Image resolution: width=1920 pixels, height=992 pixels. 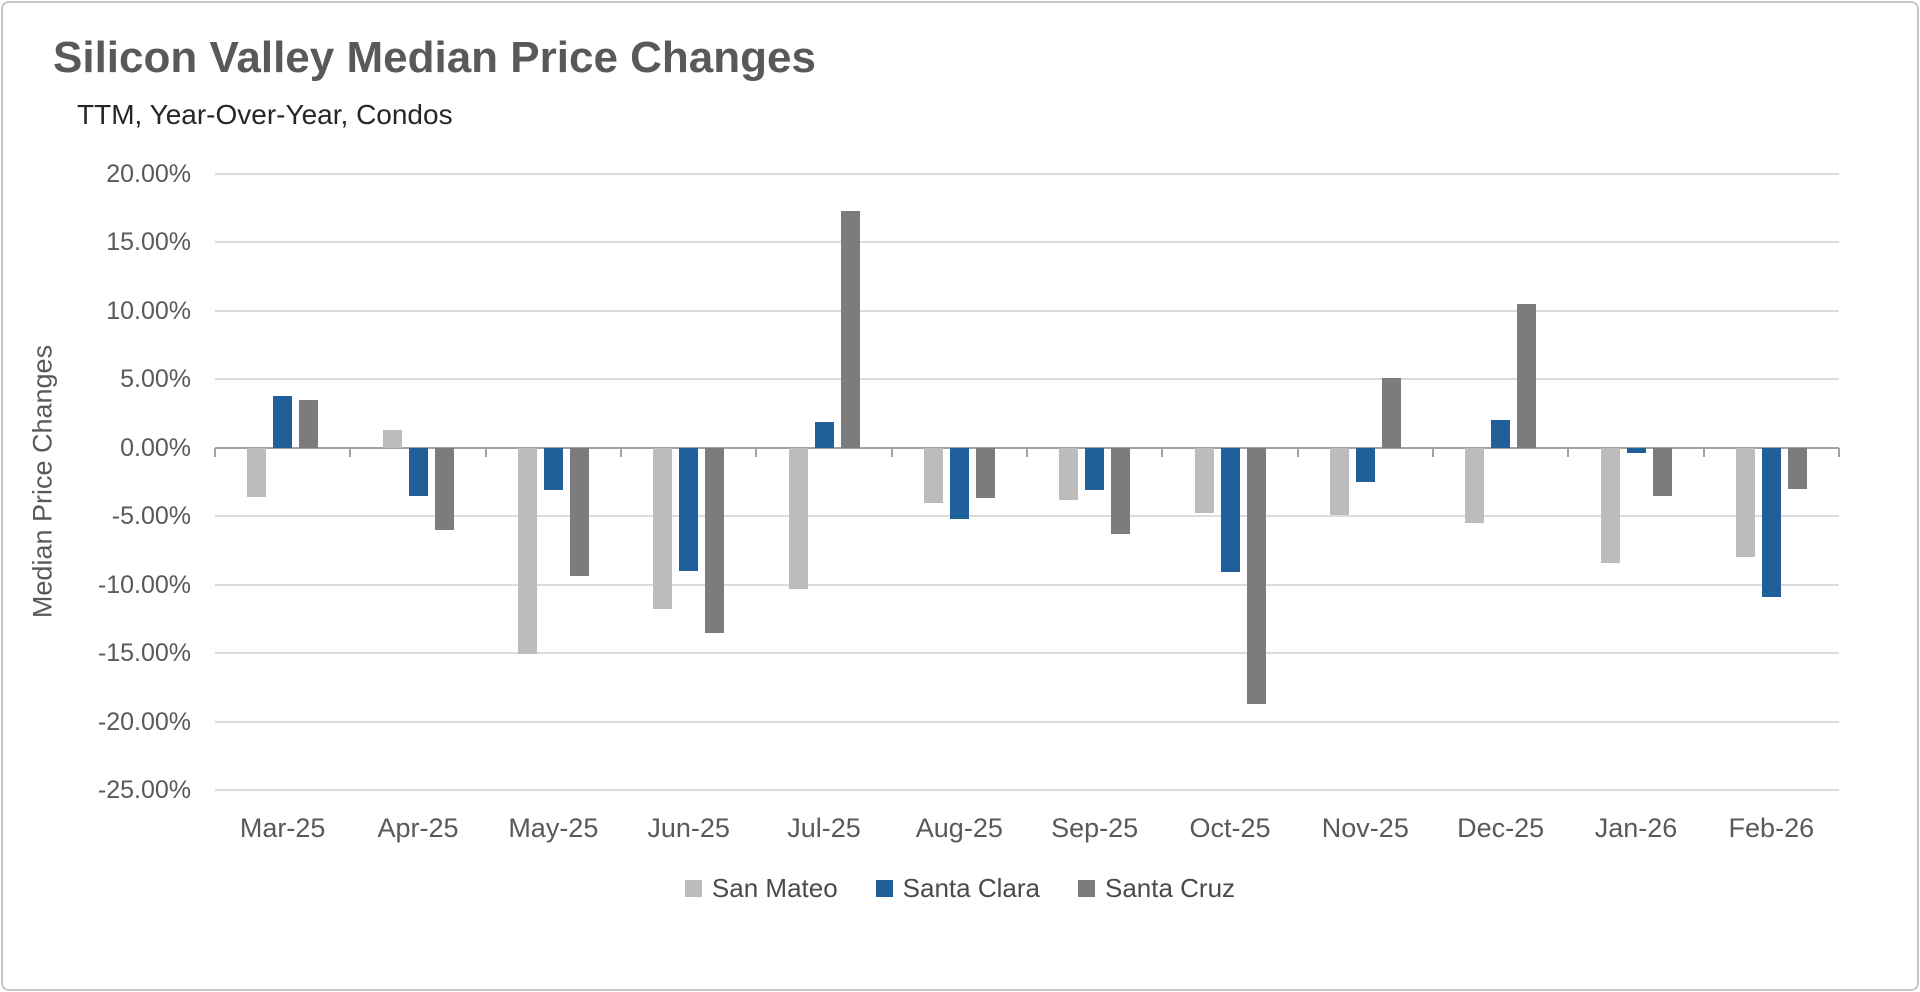 I want to click on y-tick-label: -20.00%, so click(x=144, y=721).